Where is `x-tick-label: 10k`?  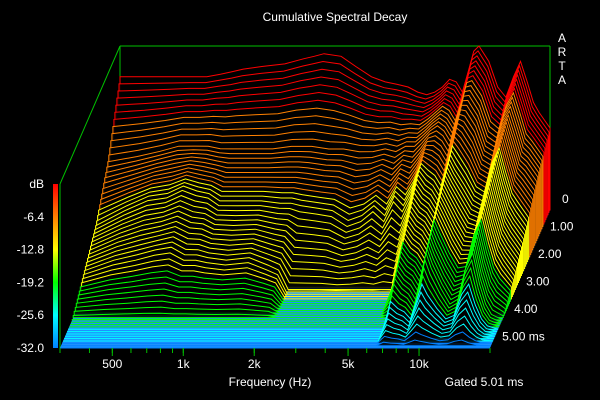 x-tick-label: 10k is located at coordinates (419, 364).